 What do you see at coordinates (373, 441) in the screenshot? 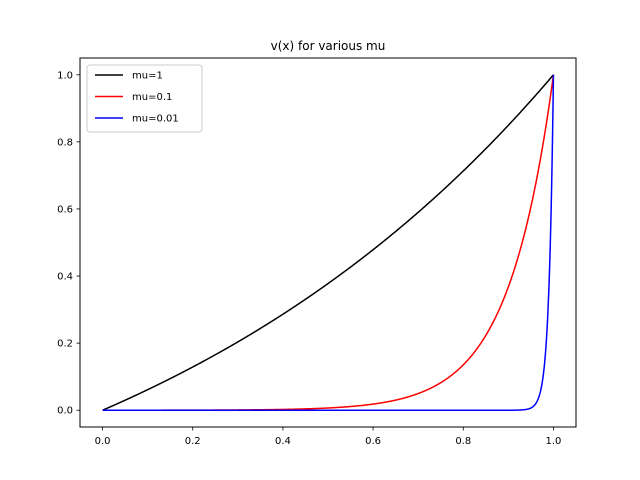
I see `x-tick-label: 0.6` at bounding box center [373, 441].